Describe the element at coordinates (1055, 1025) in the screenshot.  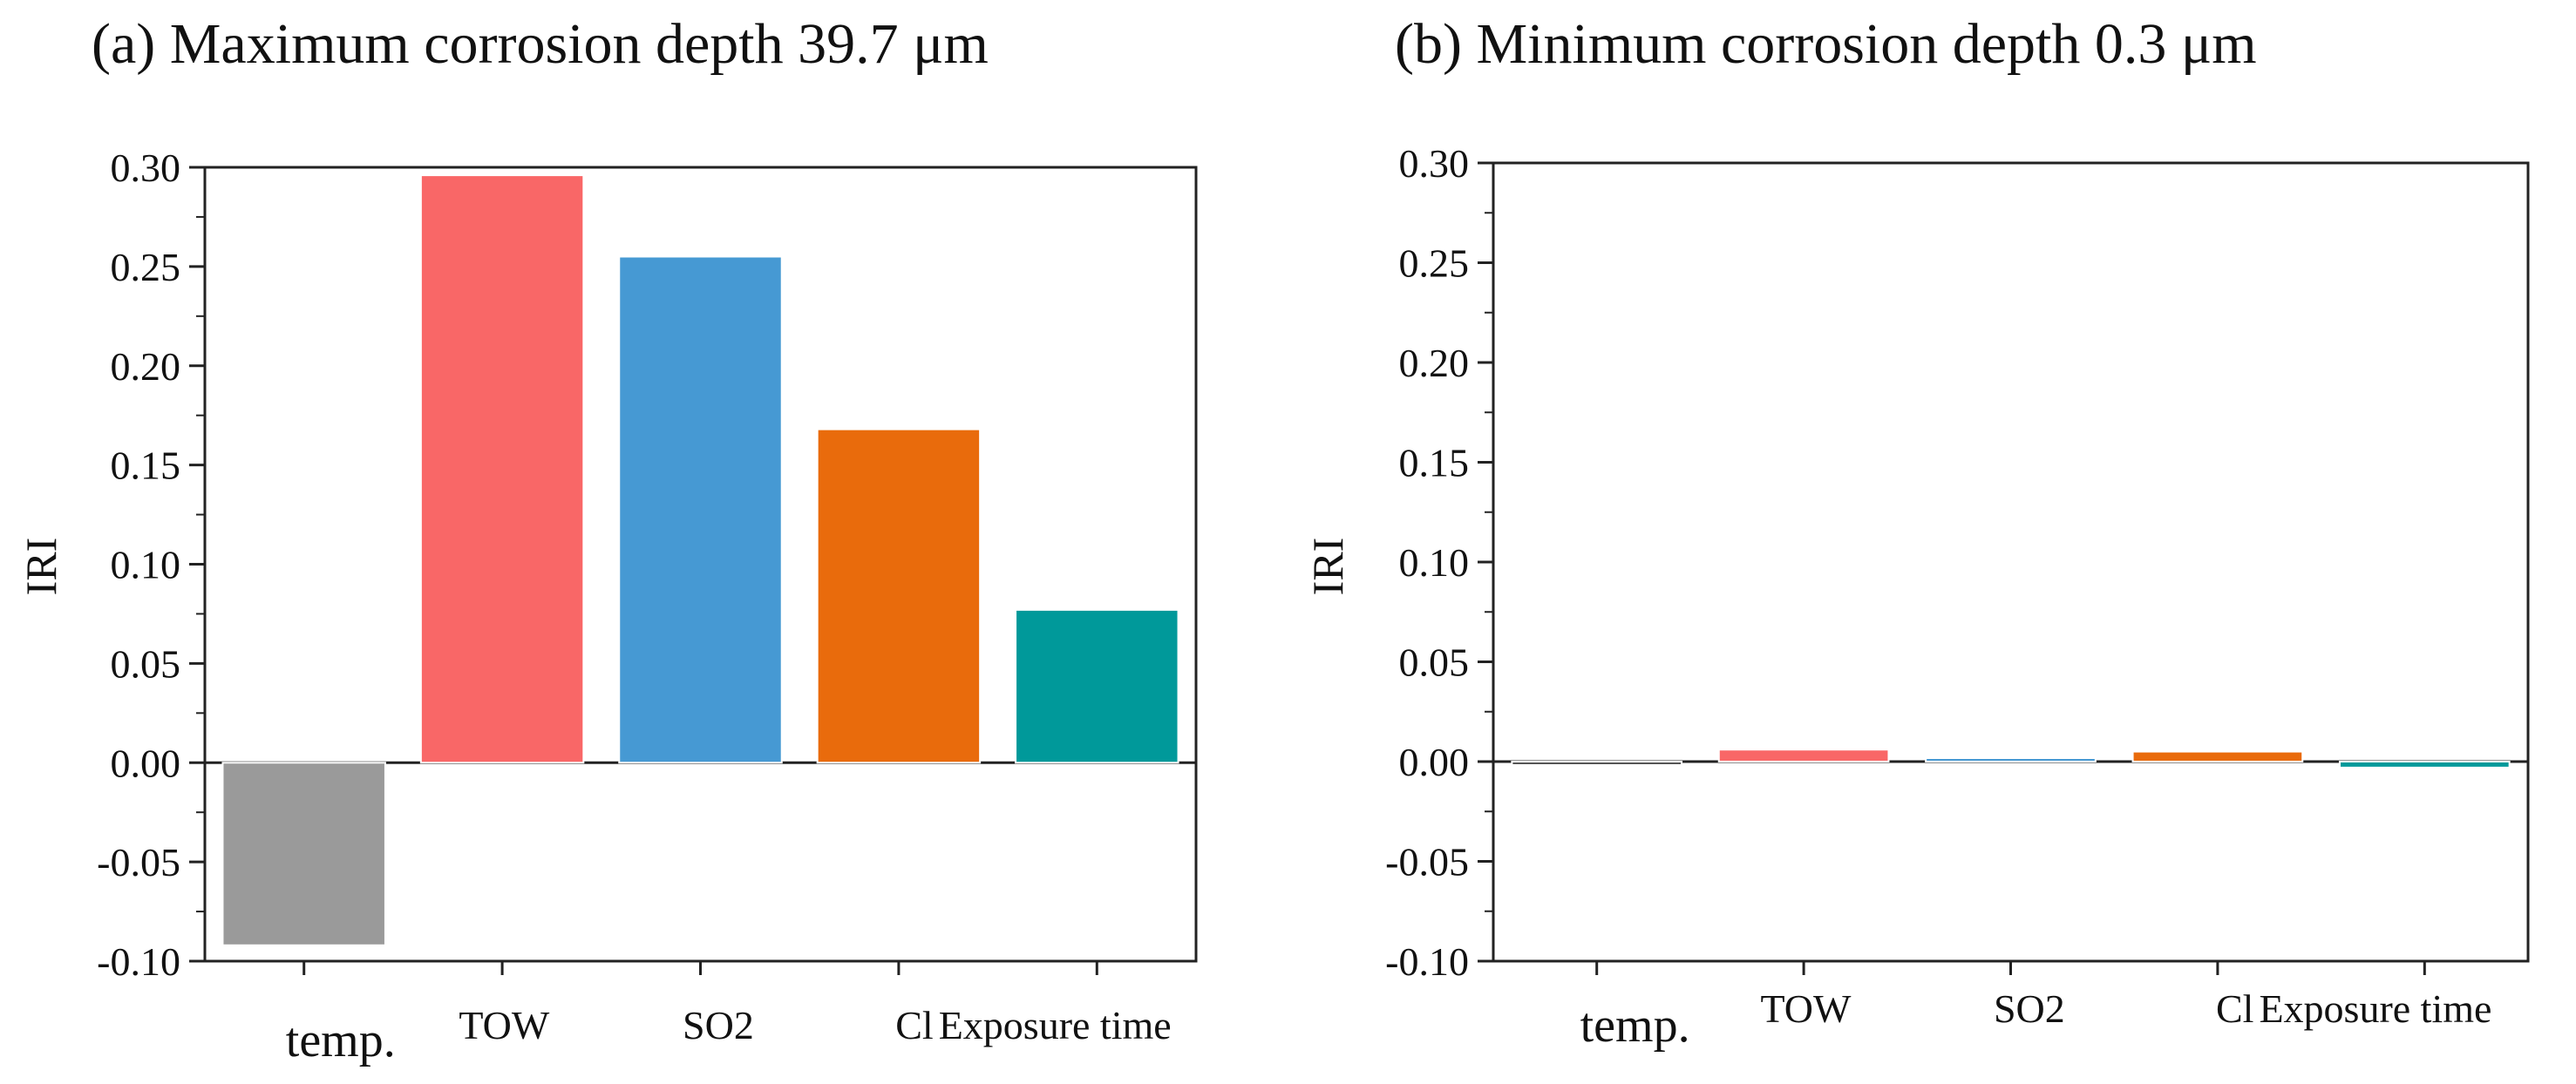
I see `x-category-label-a: Exposure time` at that location.